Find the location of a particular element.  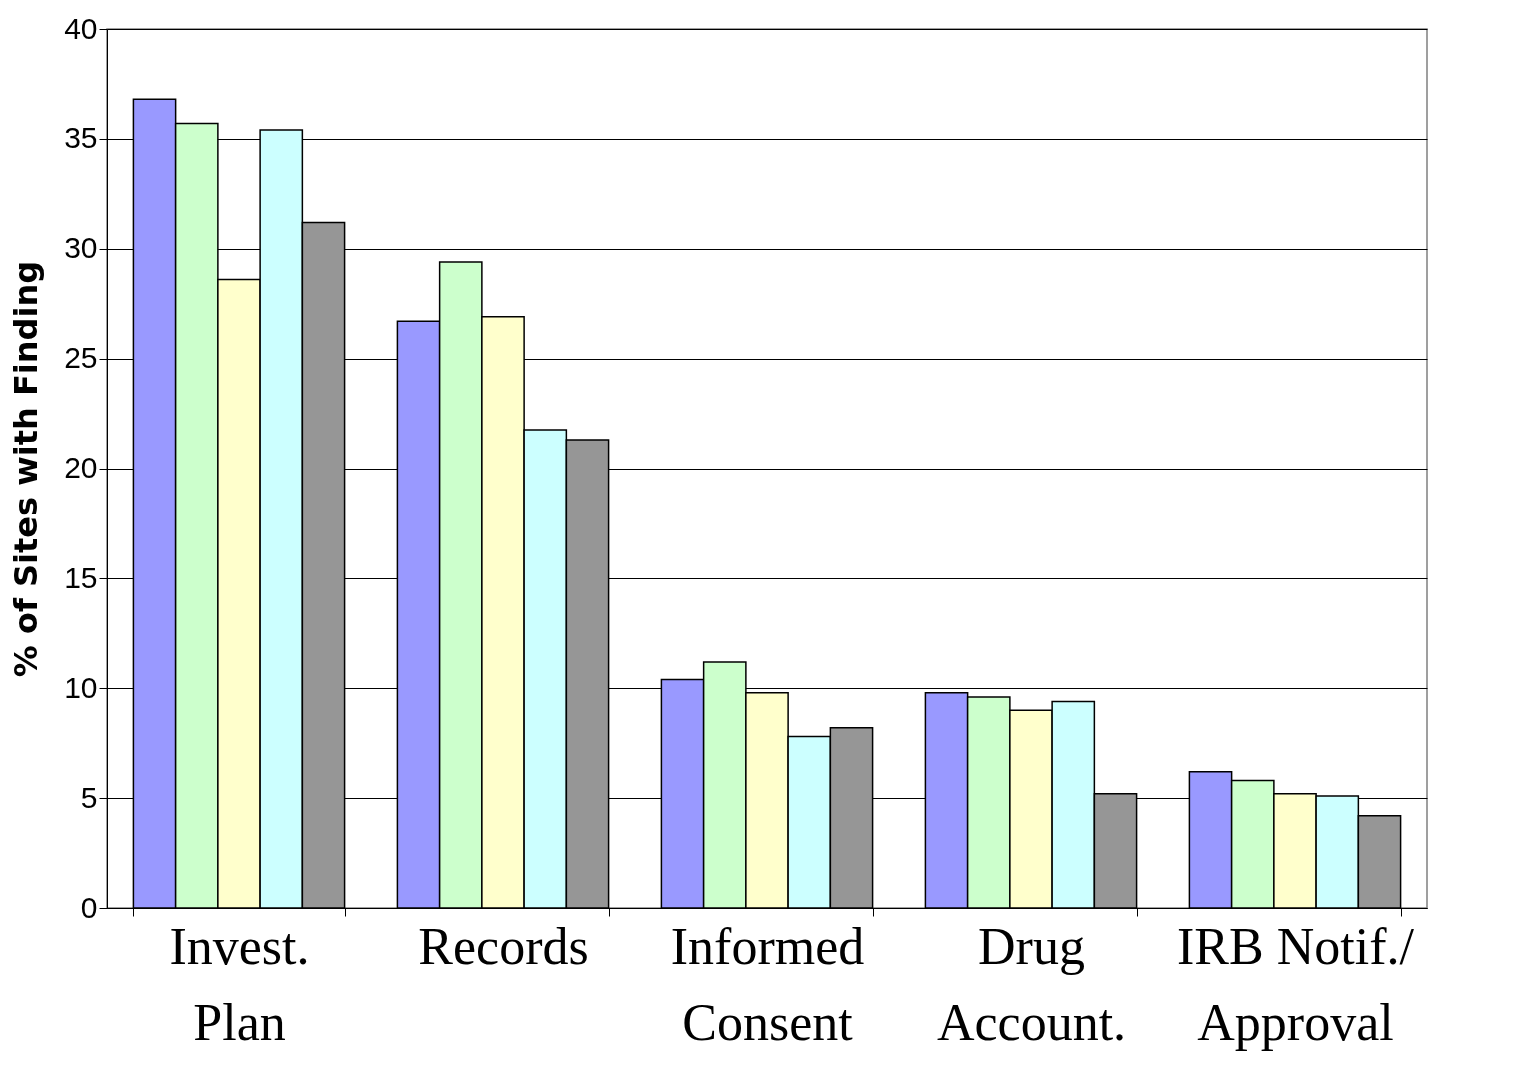

y-tick-label: 30 is located at coordinates (81, 248).